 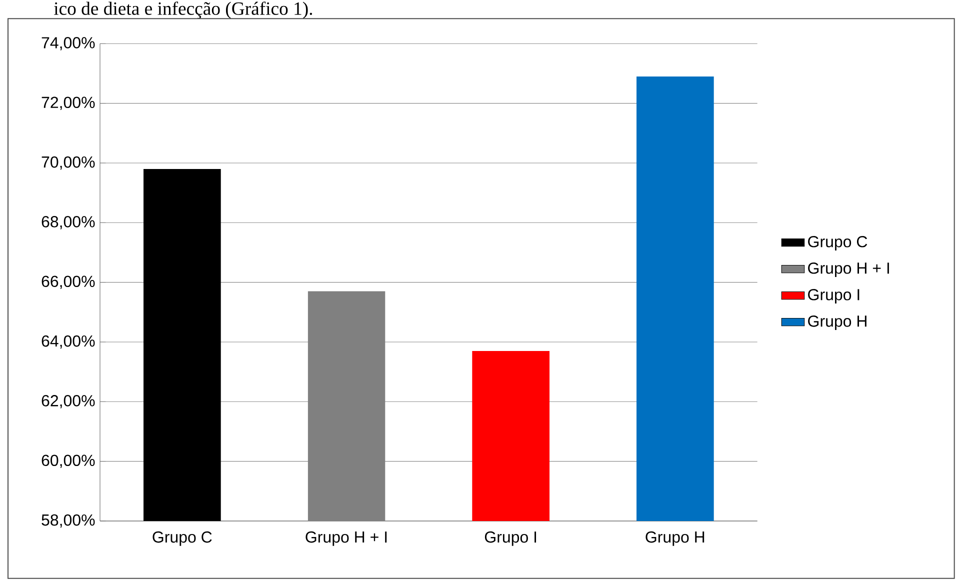 What do you see at coordinates (838, 243) in the screenshot?
I see `legend-label: Grupo C` at bounding box center [838, 243].